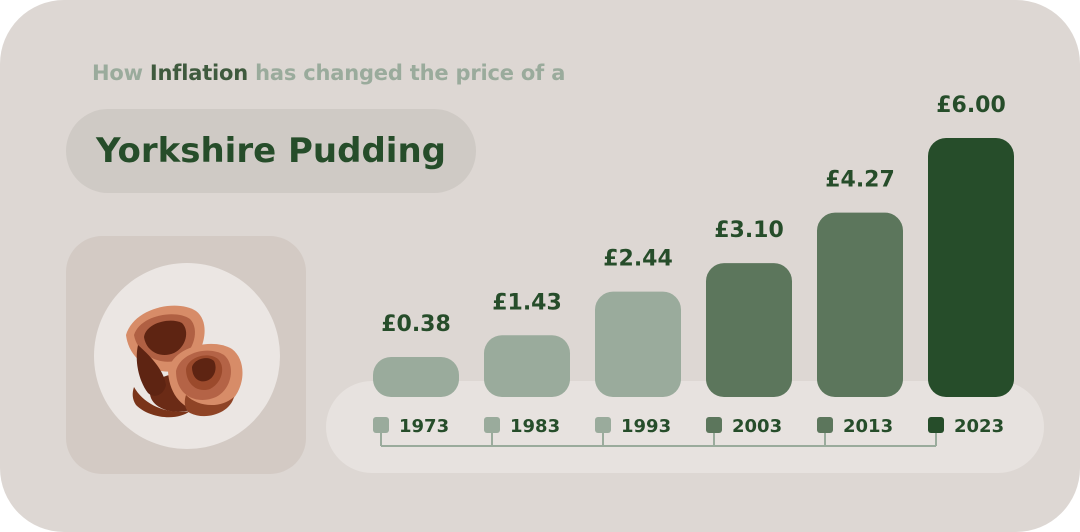  Describe the element at coordinates (638, 259) in the screenshot. I see `bar-value-1993: £2.44` at that location.